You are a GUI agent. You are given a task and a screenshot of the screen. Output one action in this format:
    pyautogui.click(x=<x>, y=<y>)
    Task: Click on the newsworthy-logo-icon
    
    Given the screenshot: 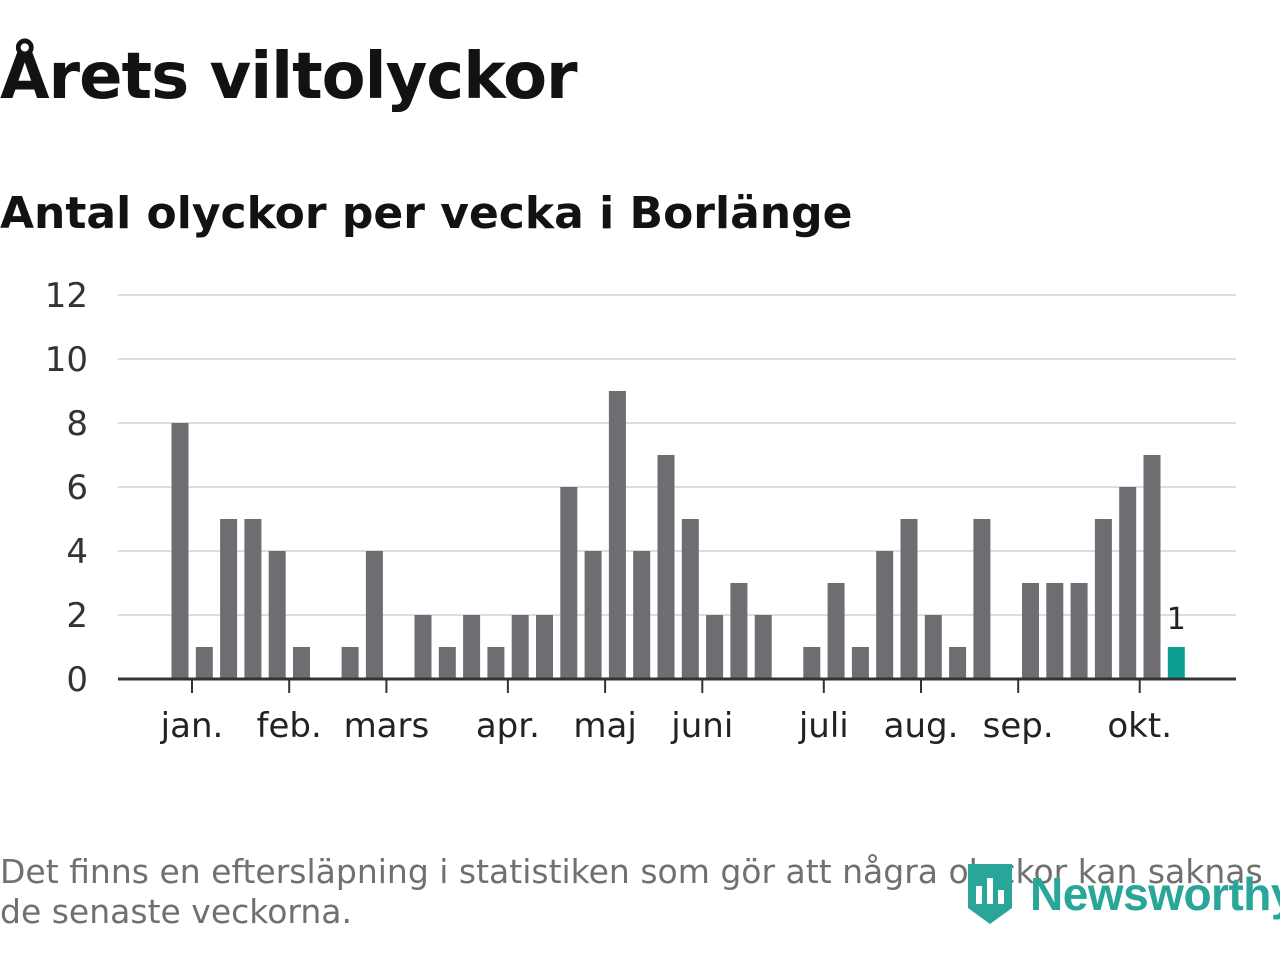 What is the action you would take?
    pyautogui.click(x=990, y=894)
    